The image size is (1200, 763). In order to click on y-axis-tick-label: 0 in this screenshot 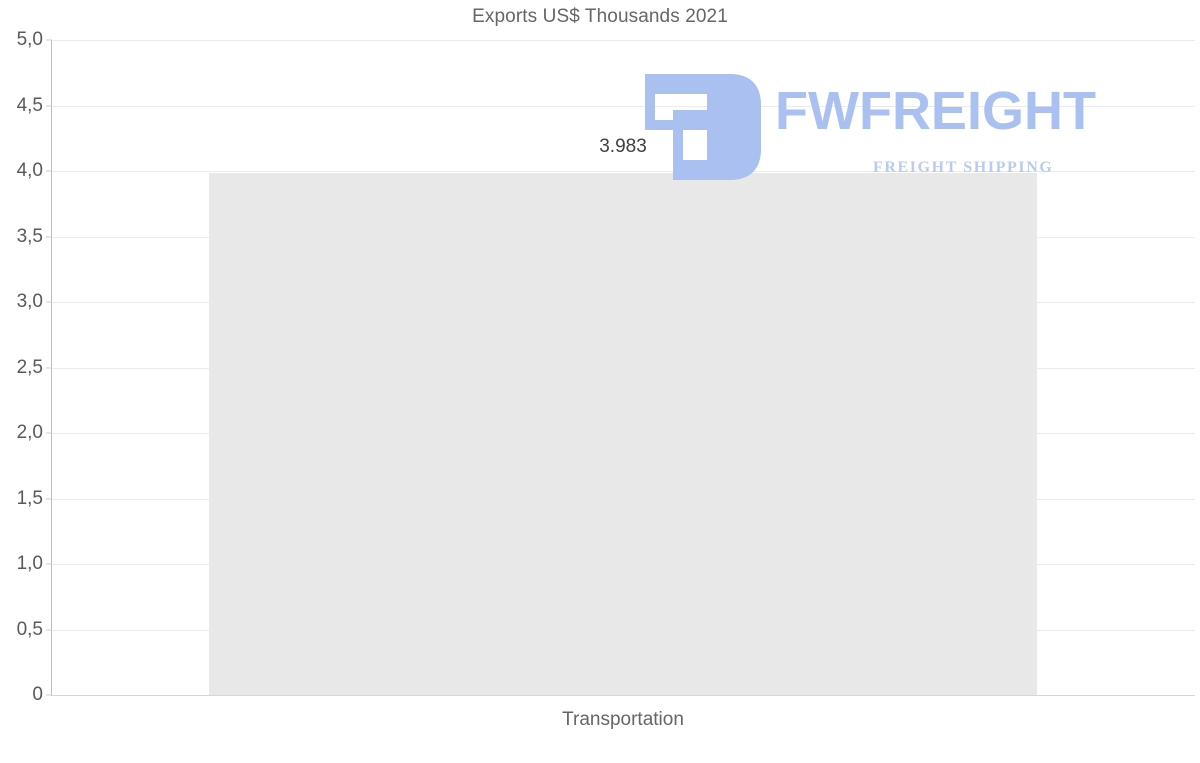, I will do `click(37, 694)`.